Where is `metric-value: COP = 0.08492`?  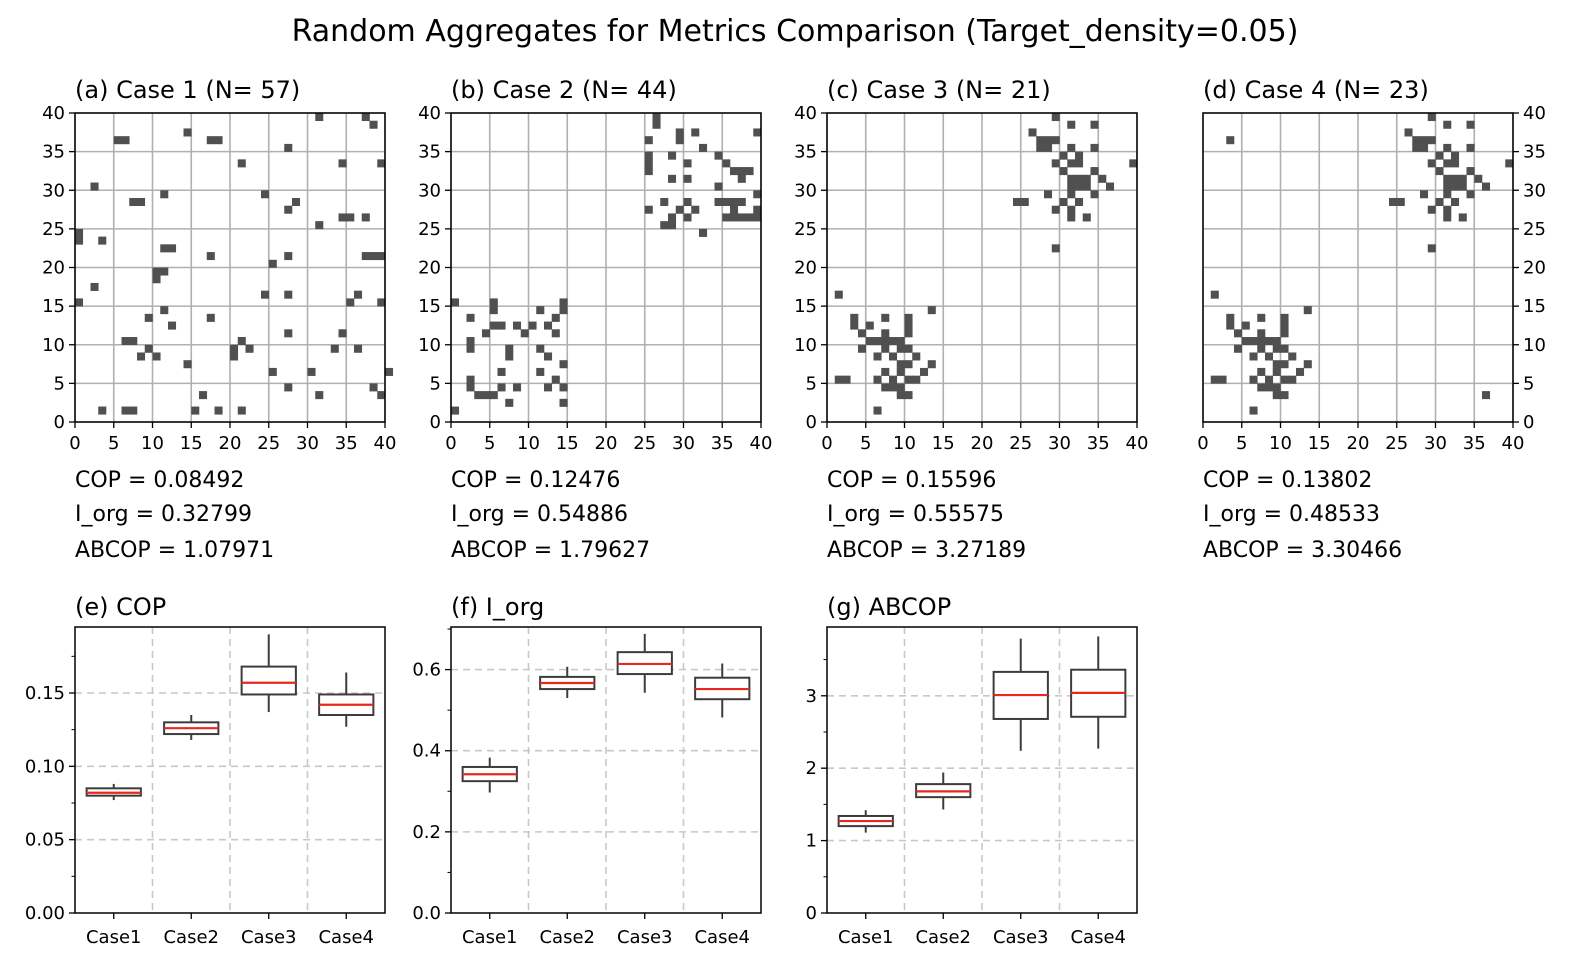
metric-value: COP = 0.08492 is located at coordinates (159, 480).